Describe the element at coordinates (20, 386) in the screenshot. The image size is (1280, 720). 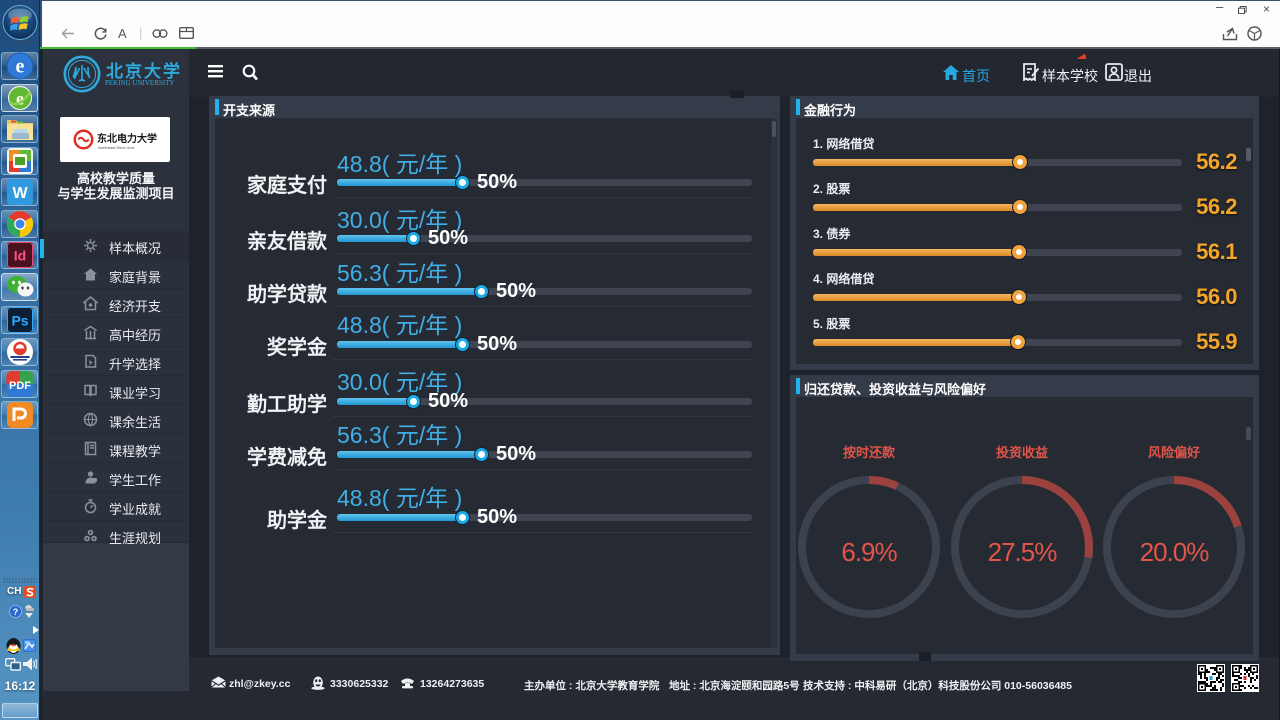
I see `svg-text: PDF` at that location.